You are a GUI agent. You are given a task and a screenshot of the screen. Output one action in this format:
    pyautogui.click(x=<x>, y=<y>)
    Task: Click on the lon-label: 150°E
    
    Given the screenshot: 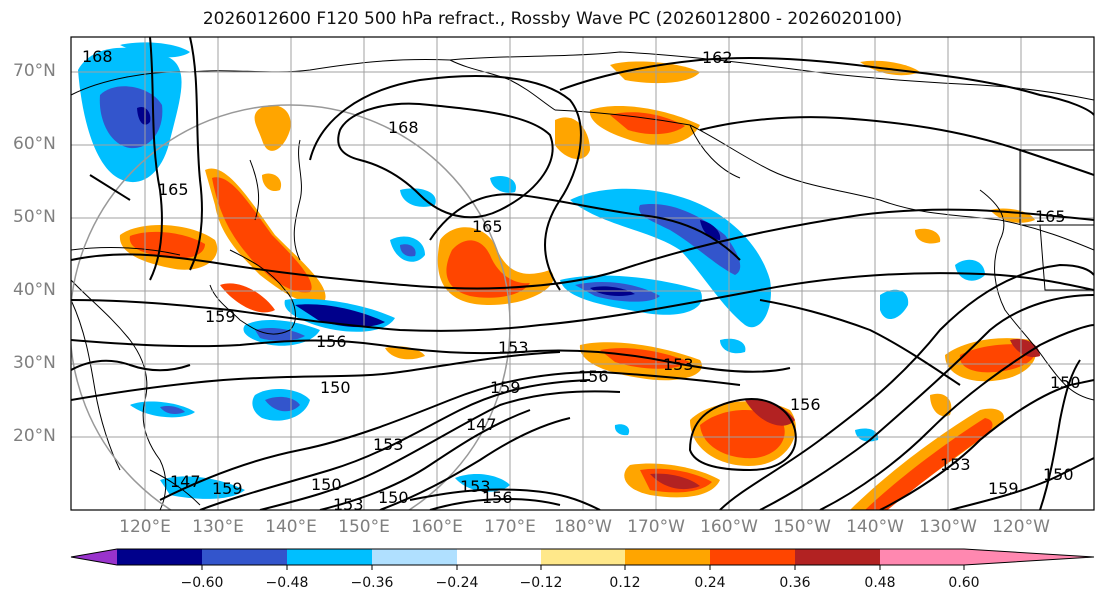 What is the action you would take?
    pyautogui.click(x=364, y=527)
    